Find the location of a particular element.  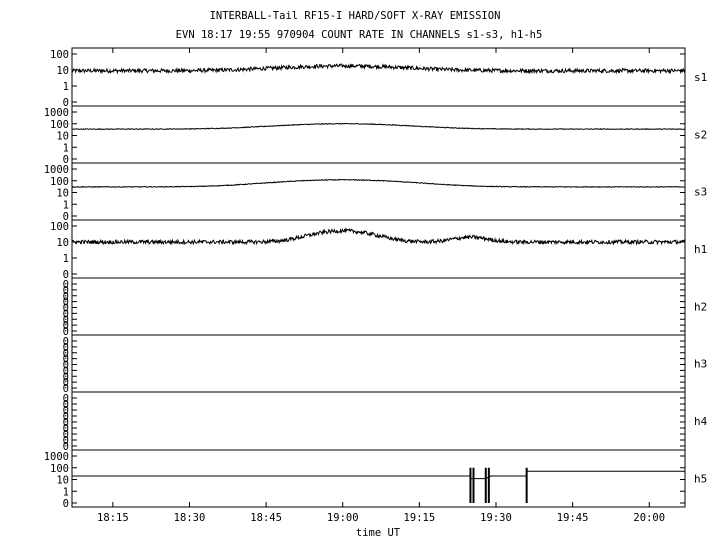

series-line-h5 is located at coordinates (378, 475).